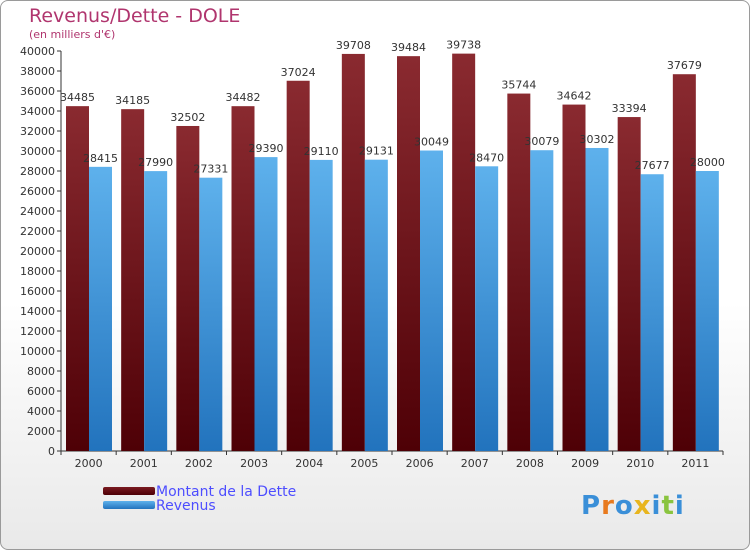 This screenshot has width=750, height=550. I want to click on x-tick-label: 2000, so click(89, 463).